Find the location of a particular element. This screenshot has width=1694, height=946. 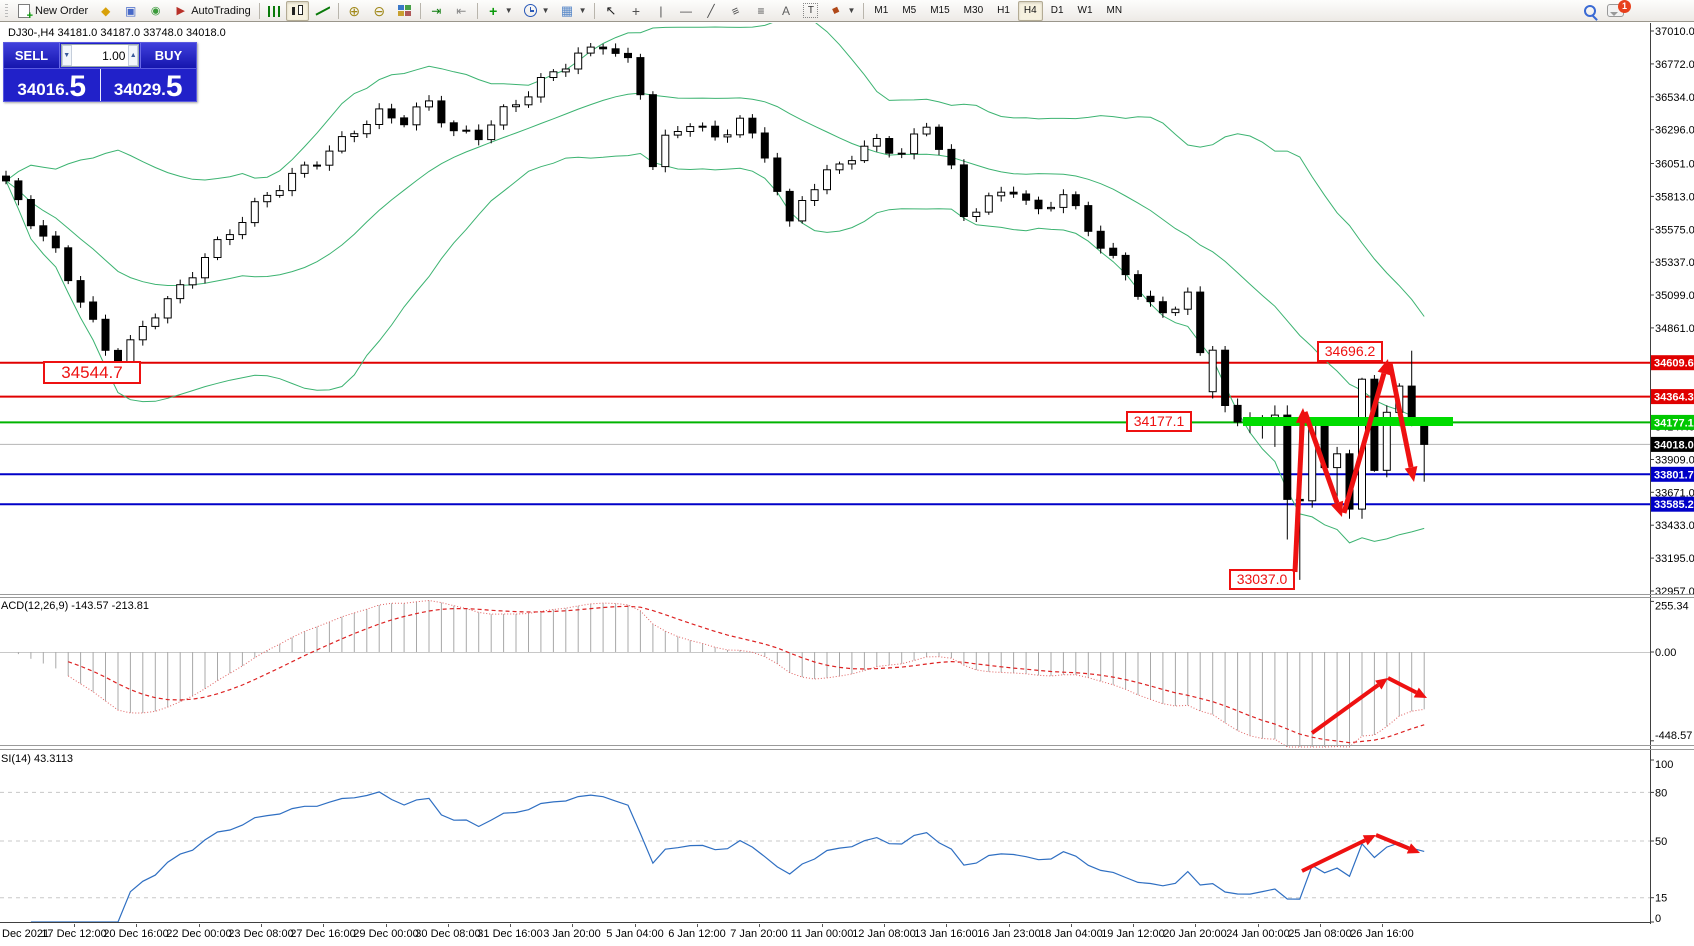

svg-text: -448.57 is located at coordinates (1673, 736).